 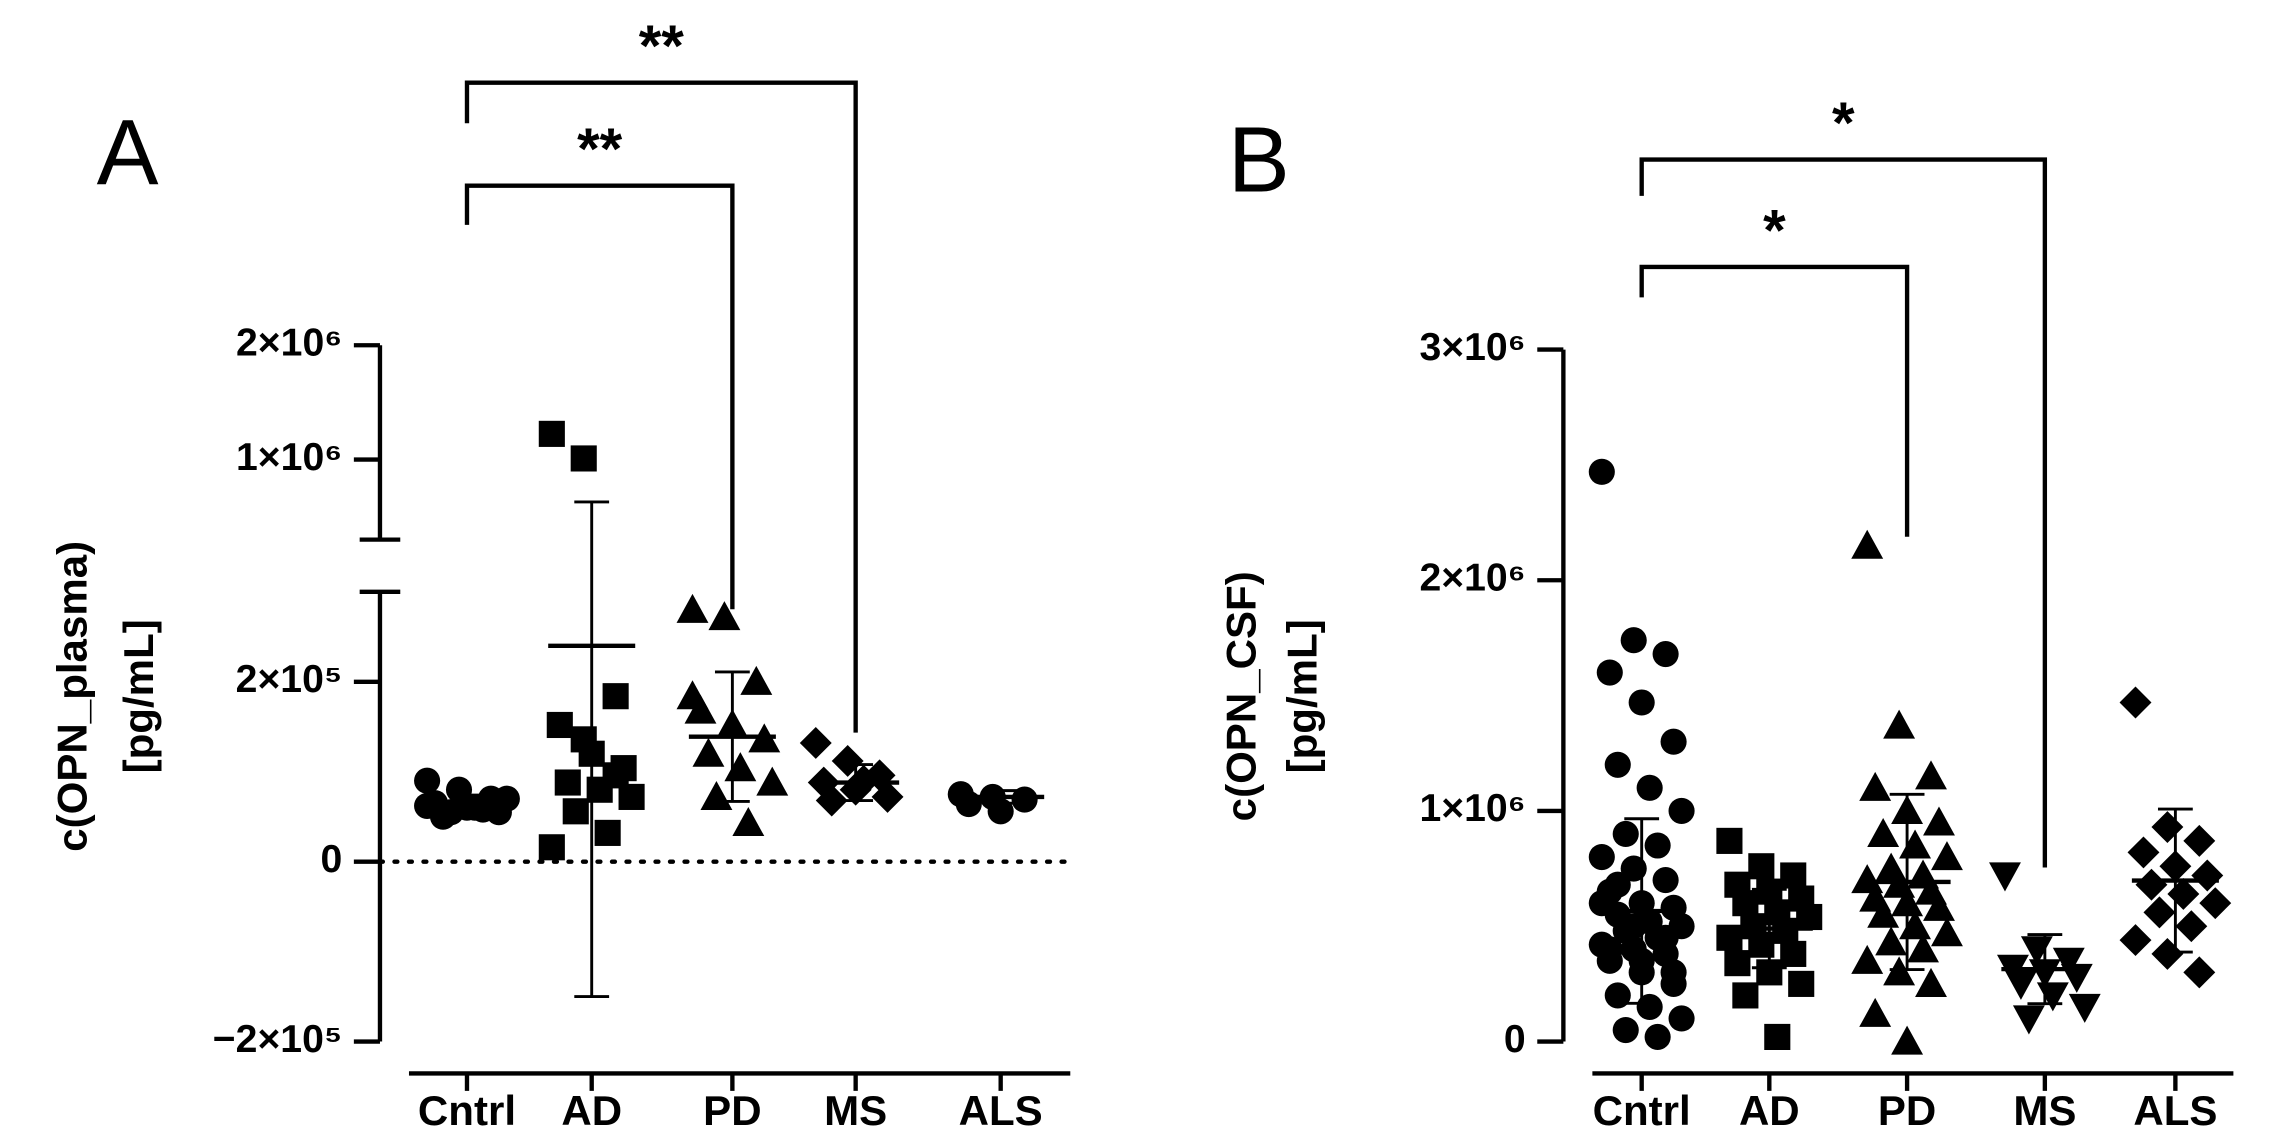 What do you see at coordinates (277, 1039) in the screenshot?
I see `y-tick-label: −2×10⁵` at bounding box center [277, 1039].